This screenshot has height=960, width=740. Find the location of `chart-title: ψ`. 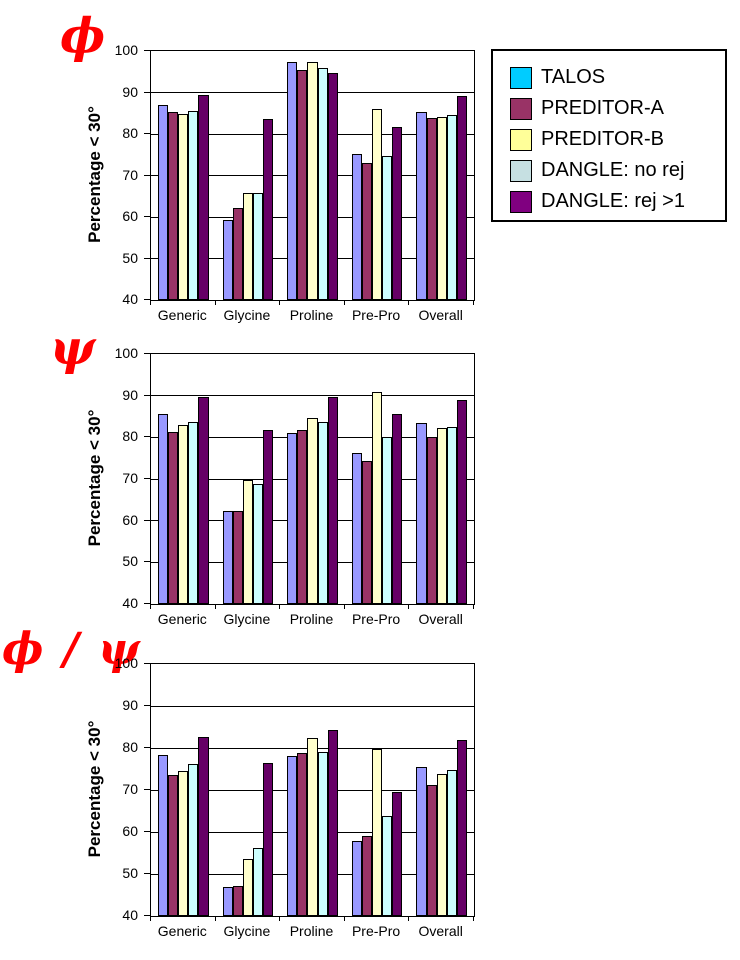

chart-title: ψ is located at coordinates (74, 348).